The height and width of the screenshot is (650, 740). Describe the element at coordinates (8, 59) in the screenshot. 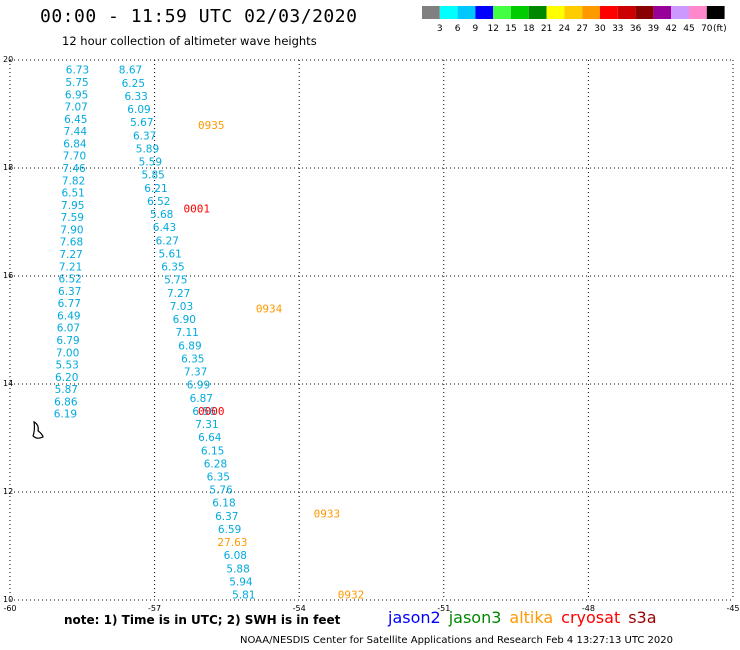

I see `lat-tick-label: 20` at that location.